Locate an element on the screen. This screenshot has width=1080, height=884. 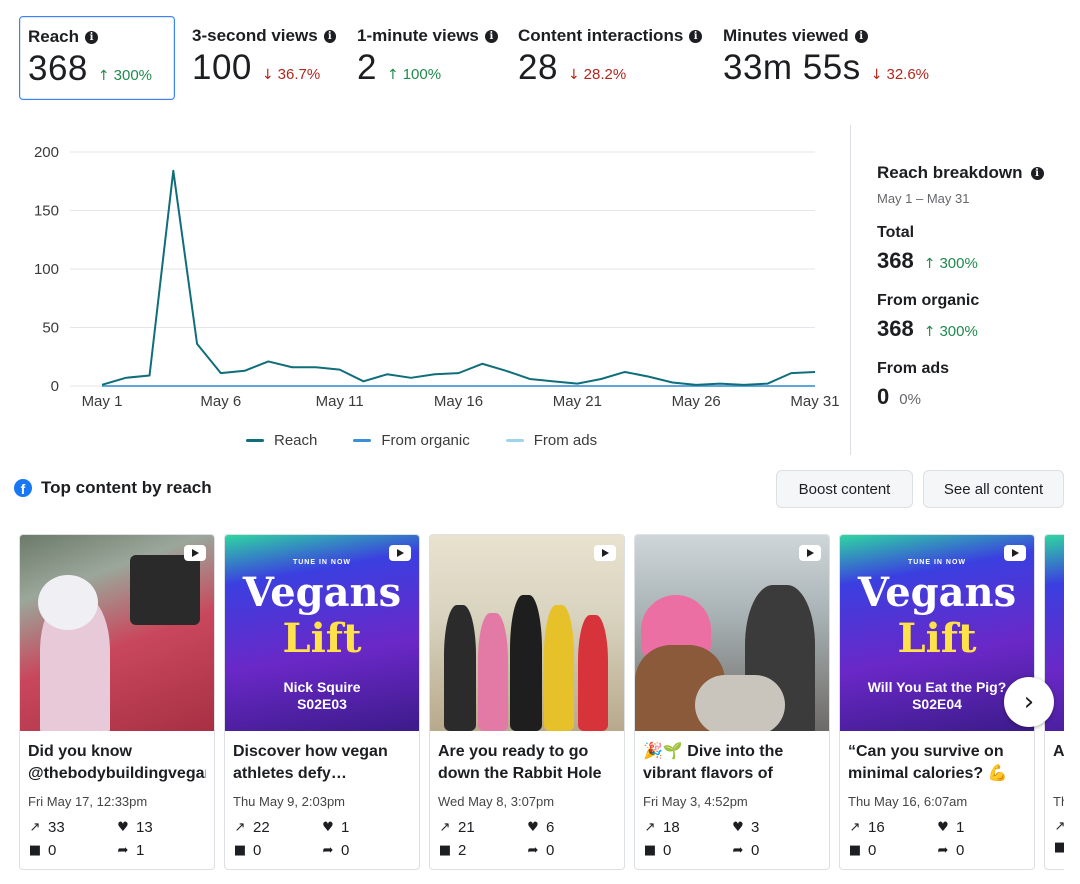
see-all-content-button: See all content is located at coordinates (993, 489).